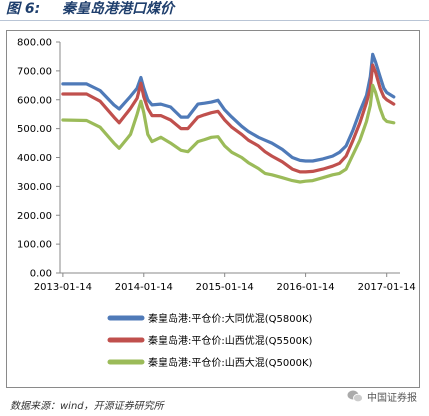 This screenshot has width=429, height=416. Describe the element at coordinates (355, 396) in the screenshot. I see `wechat-icon` at that location.